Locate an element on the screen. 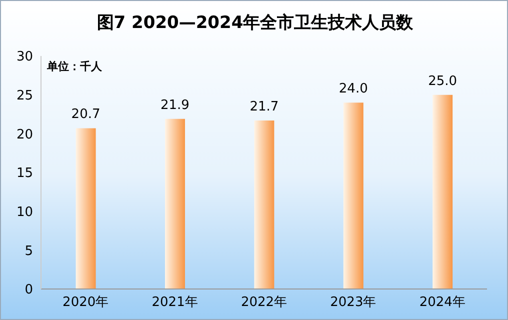 This screenshot has height=320, width=508. annotation: 单位：千人 is located at coordinates (74, 66).